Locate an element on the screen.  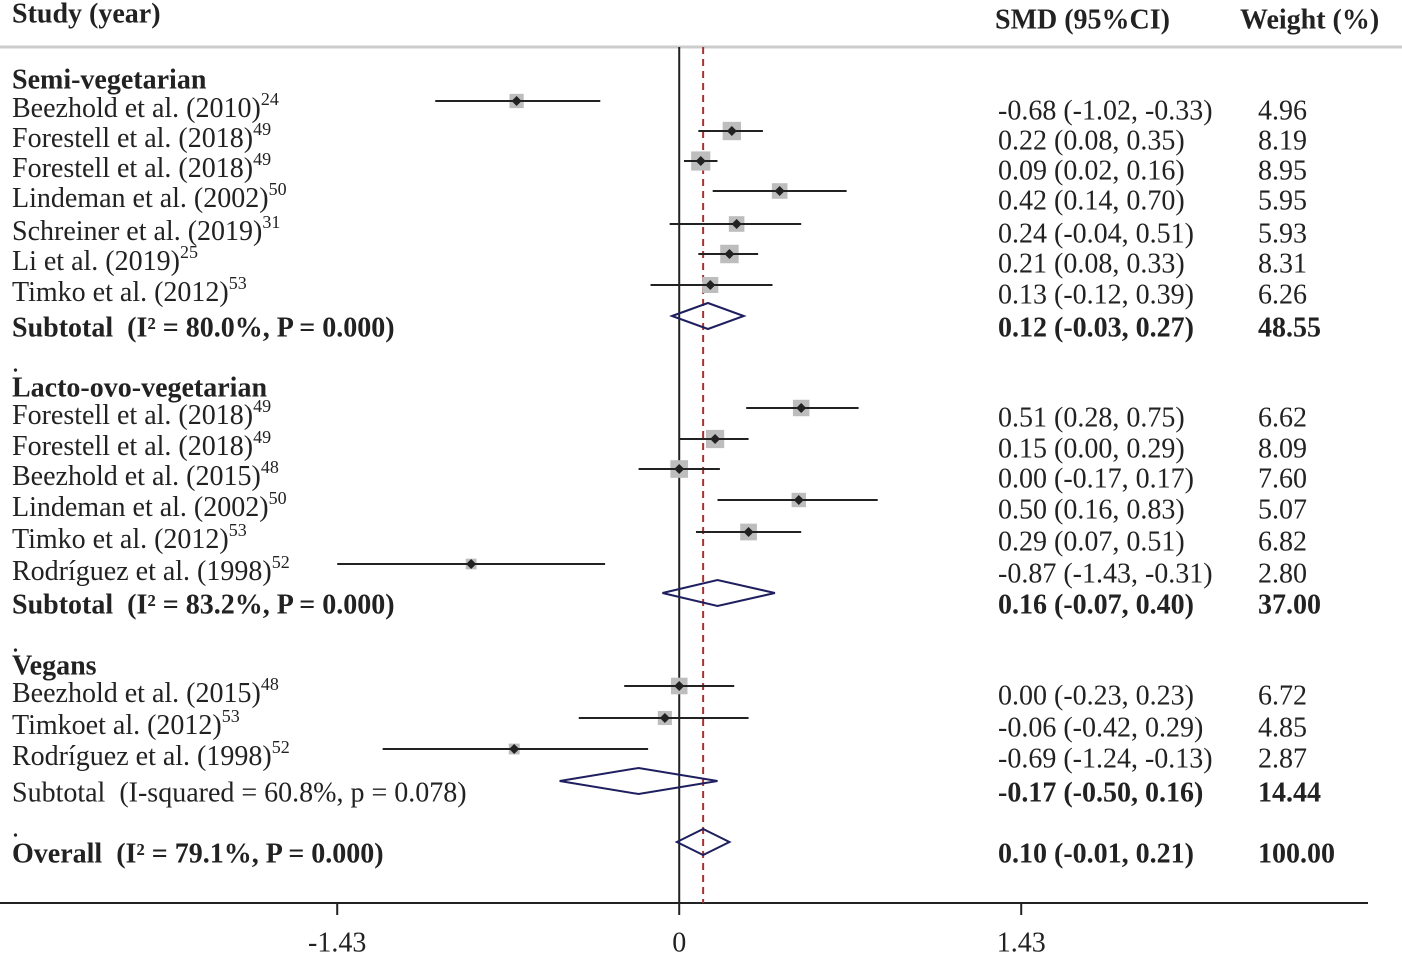
study-name: Timkoet al. (2012) is located at coordinates (117, 725).